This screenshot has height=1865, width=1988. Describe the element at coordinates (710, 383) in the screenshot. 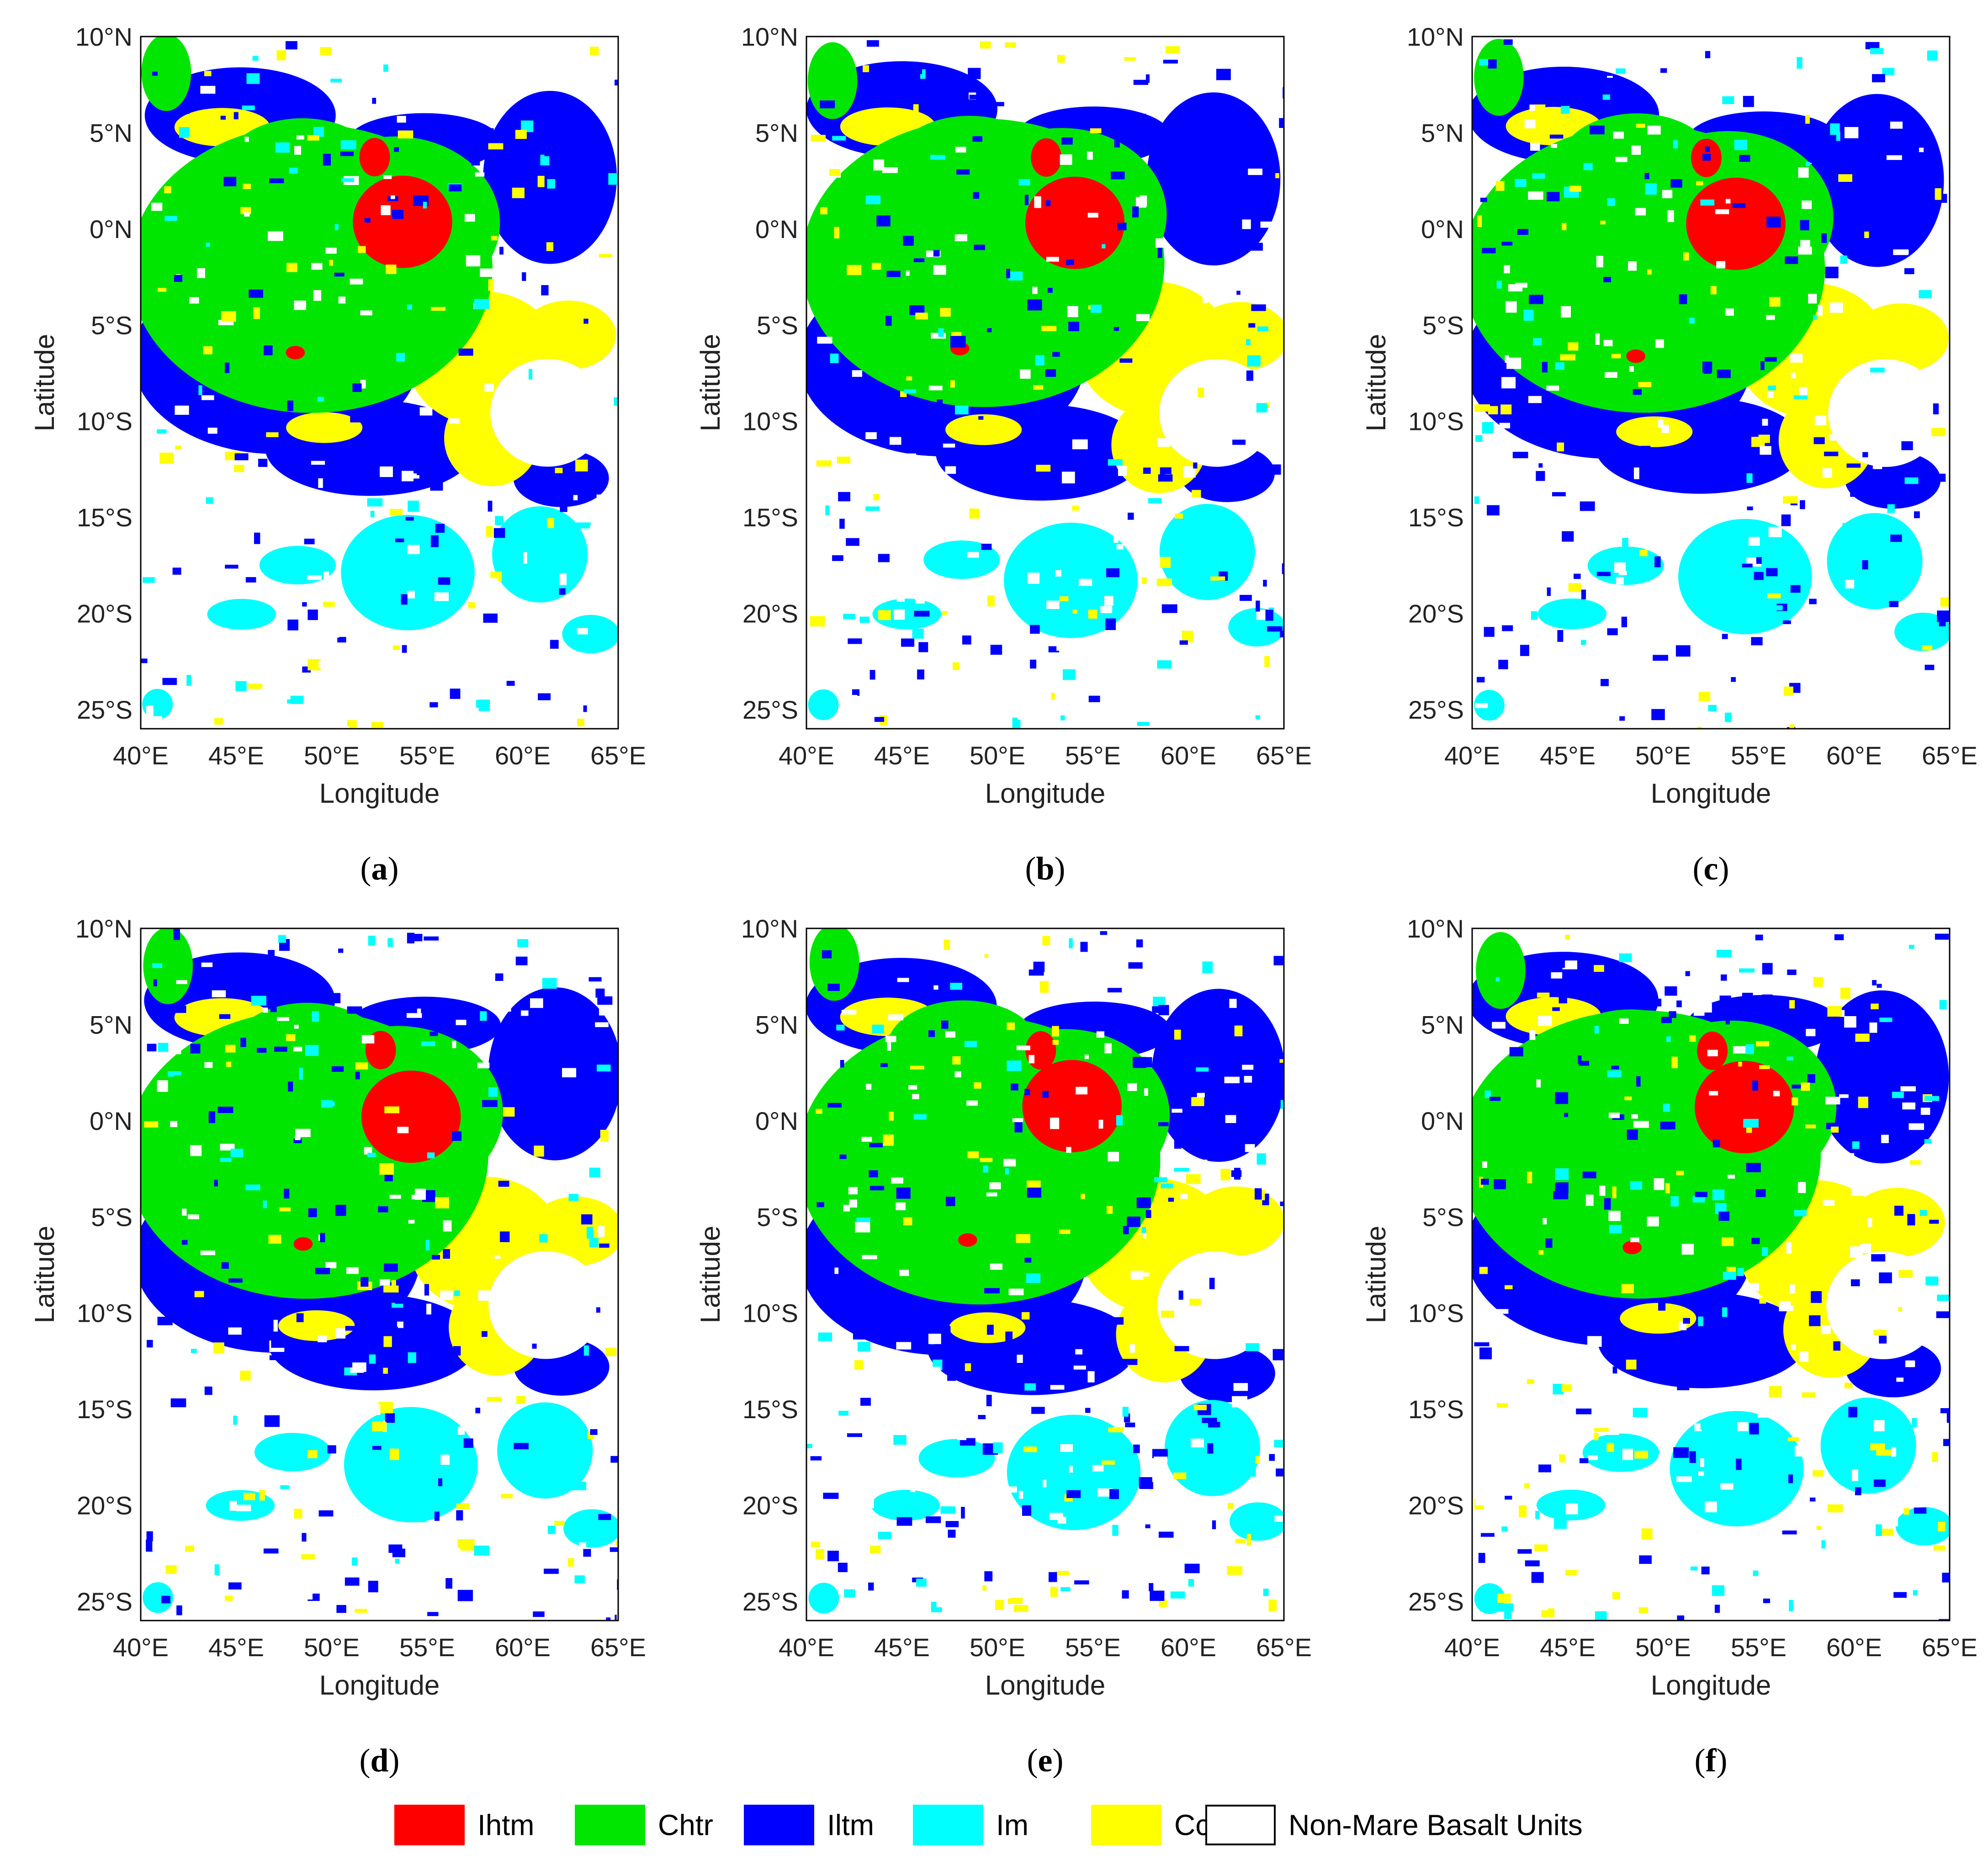

I see `y-axis-title: Latitude` at that location.